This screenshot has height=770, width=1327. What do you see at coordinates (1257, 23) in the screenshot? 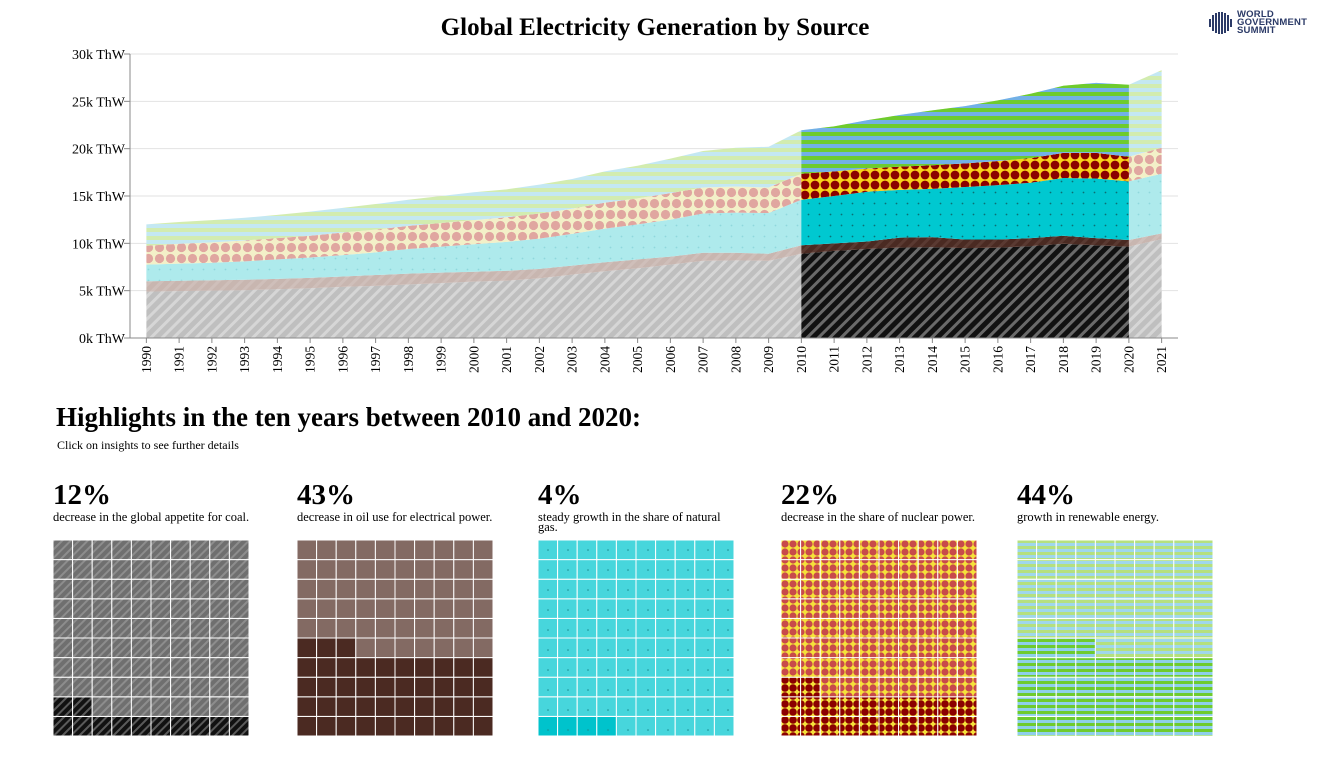
I see `world-government-summit-logo: WORLD GOVERNMENT SUMMIT` at bounding box center [1257, 23].